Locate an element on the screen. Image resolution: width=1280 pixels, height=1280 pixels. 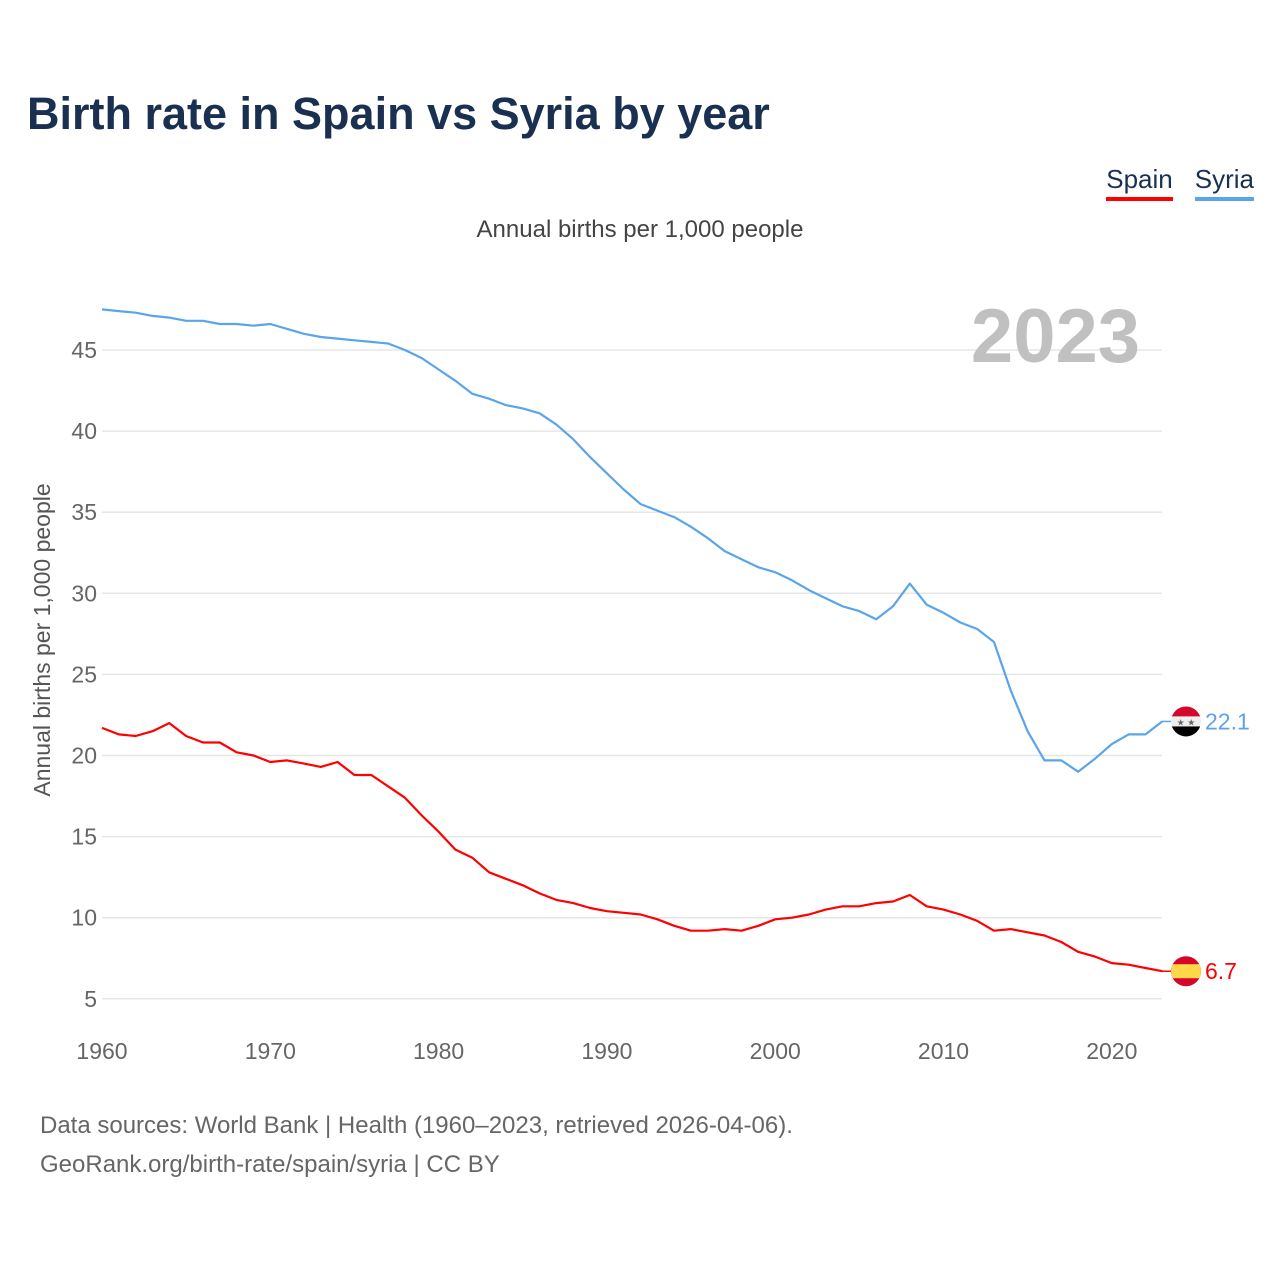
y-tick-label: 5 is located at coordinates (90, 999).